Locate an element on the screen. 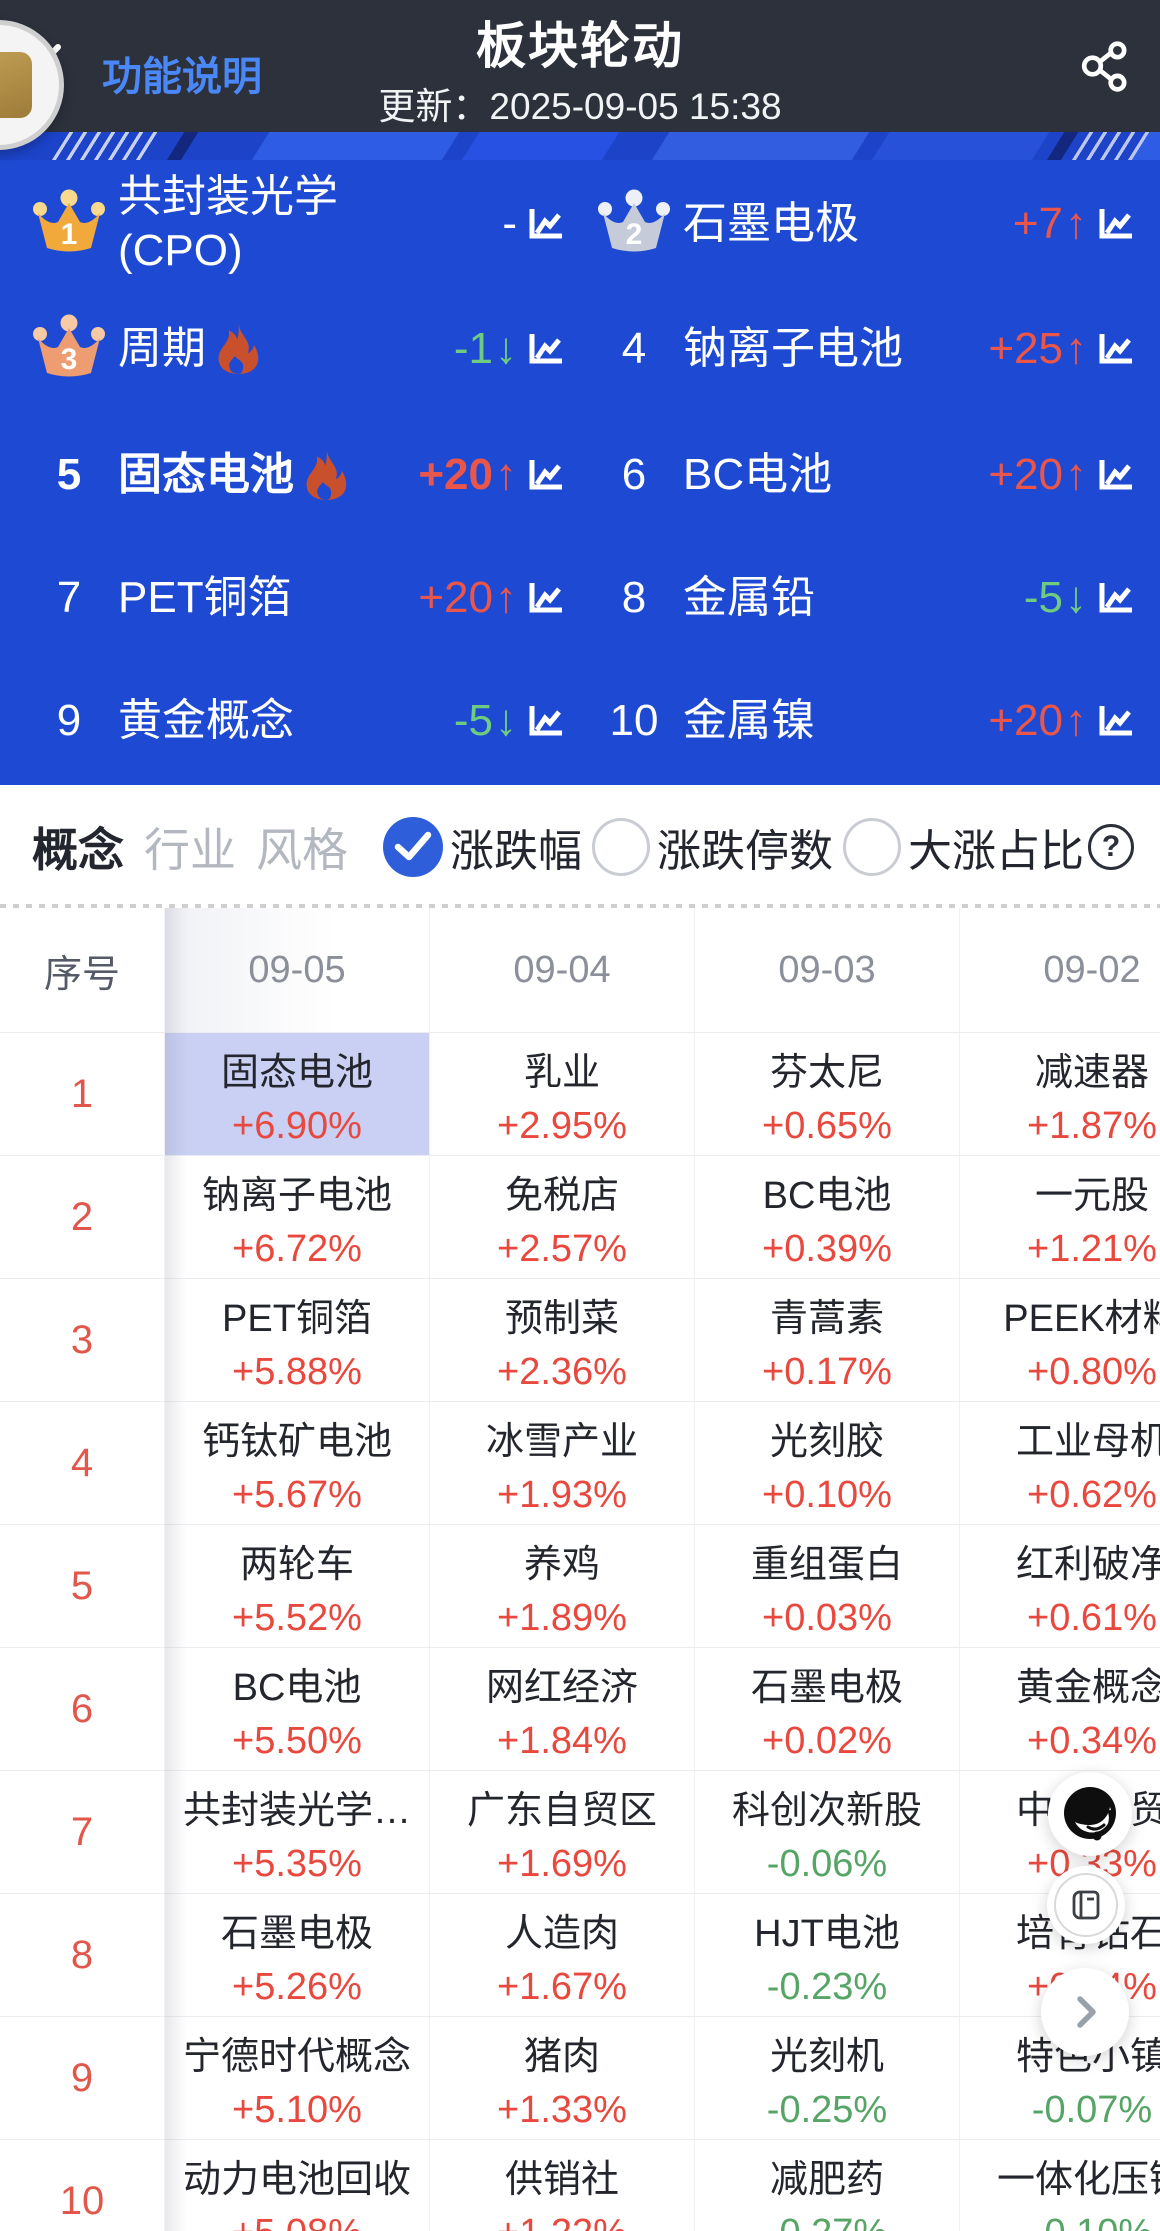 This screenshot has height=2231, width=1160. sector-cell: 养鸡 +1.89% is located at coordinates (562, 1586).